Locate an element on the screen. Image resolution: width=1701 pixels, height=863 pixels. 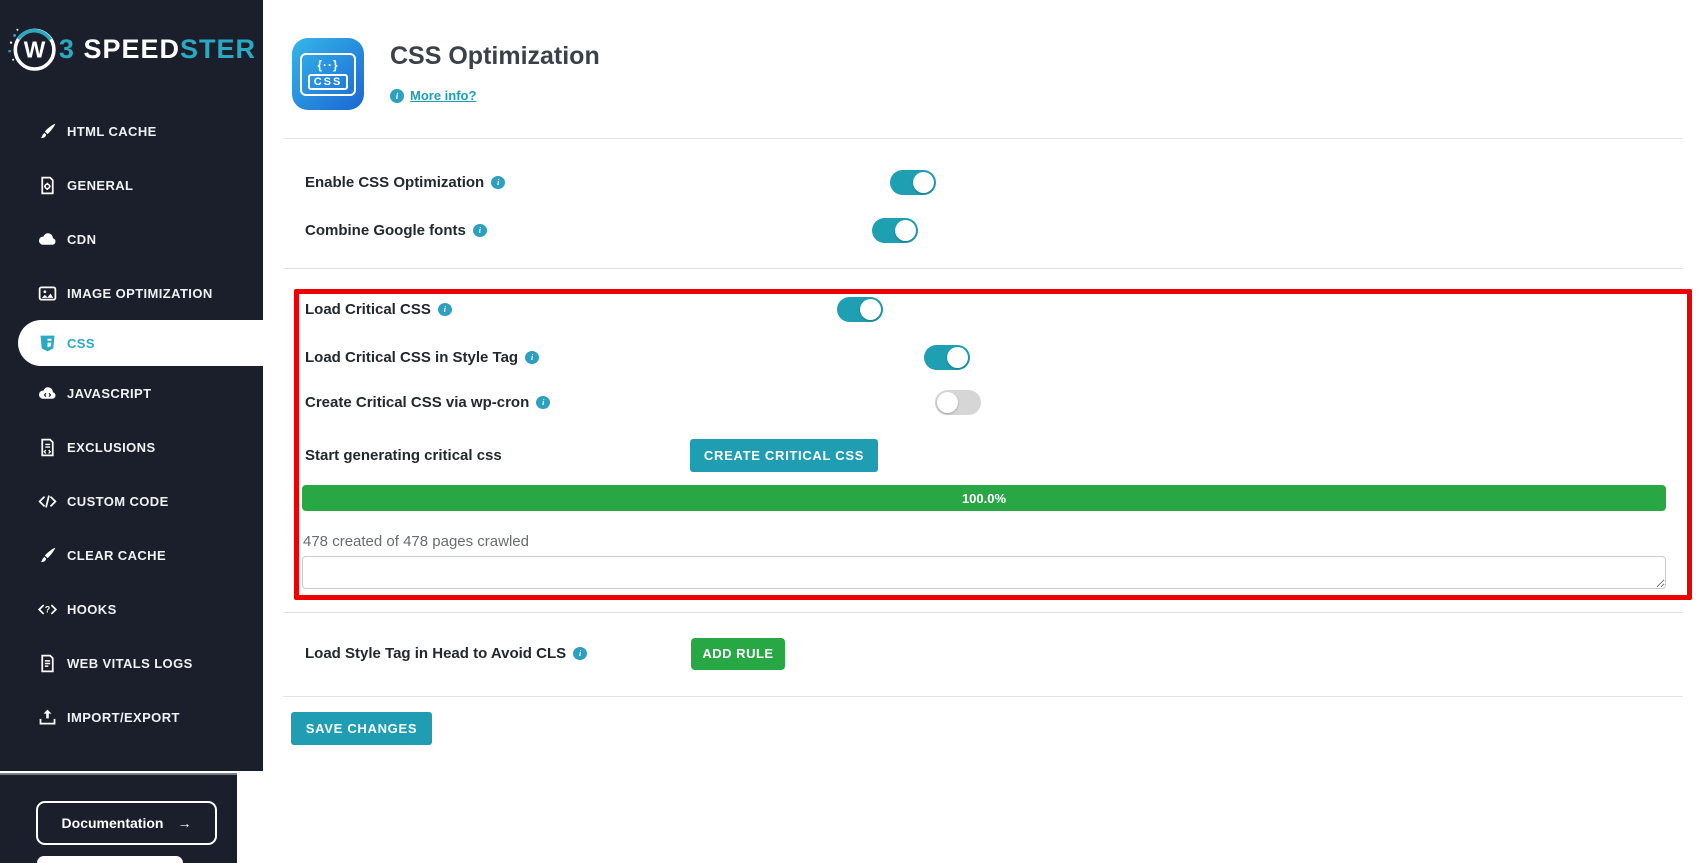
sidebar-item-label: CLEAR CACHE is located at coordinates (117, 555).